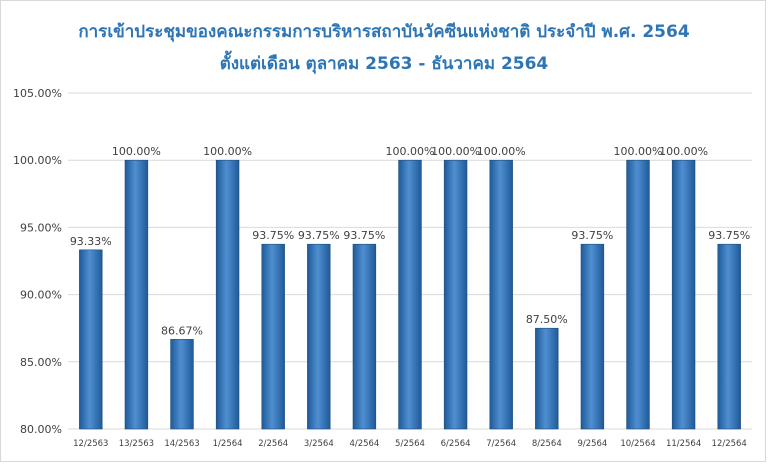 This screenshot has height=464, width=768. I want to click on x-tick-label: 2/2564, so click(273, 444).